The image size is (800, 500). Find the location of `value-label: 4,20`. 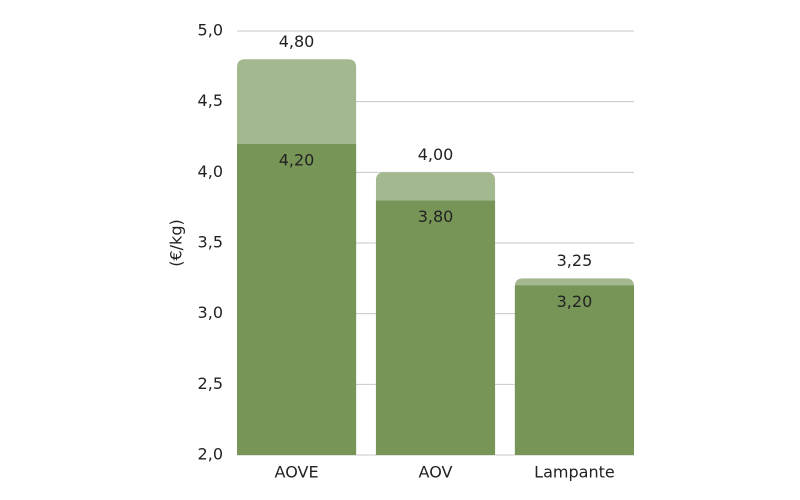

value-label: 4,20 is located at coordinates (297, 160).